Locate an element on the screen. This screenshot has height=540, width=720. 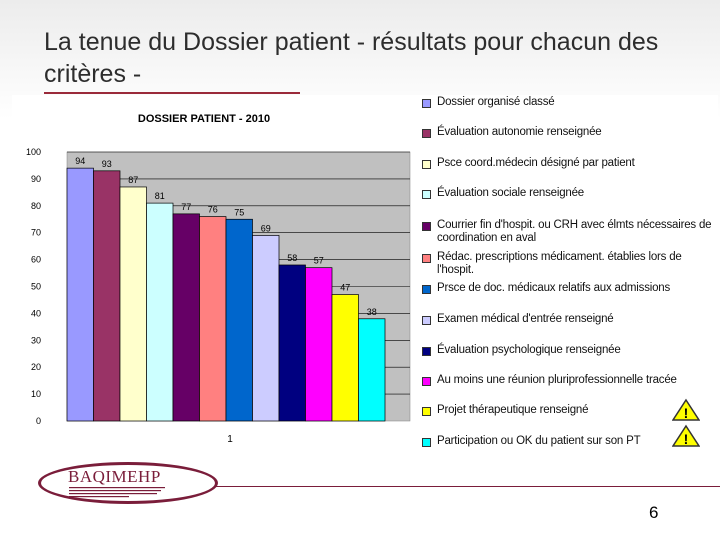
data-label: 76 is located at coordinates (213, 210).